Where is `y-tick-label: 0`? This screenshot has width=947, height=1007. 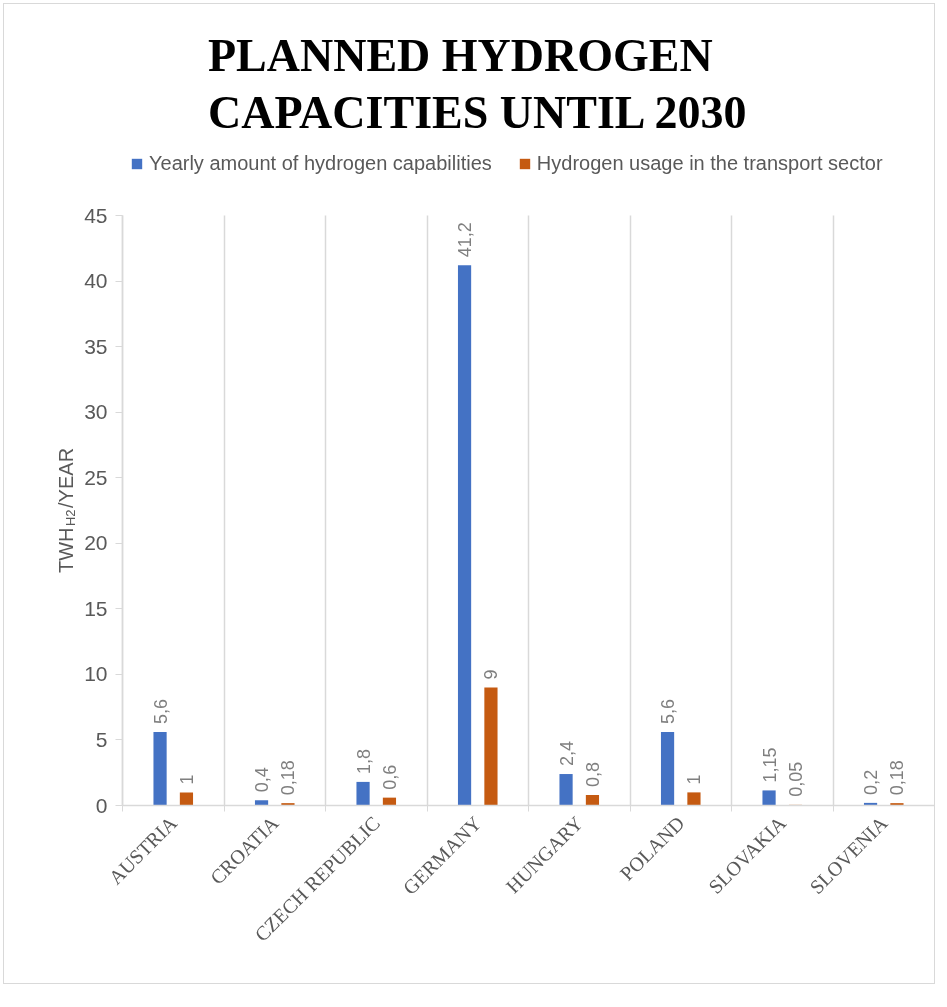 y-tick-label: 0 is located at coordinates (101, 805).